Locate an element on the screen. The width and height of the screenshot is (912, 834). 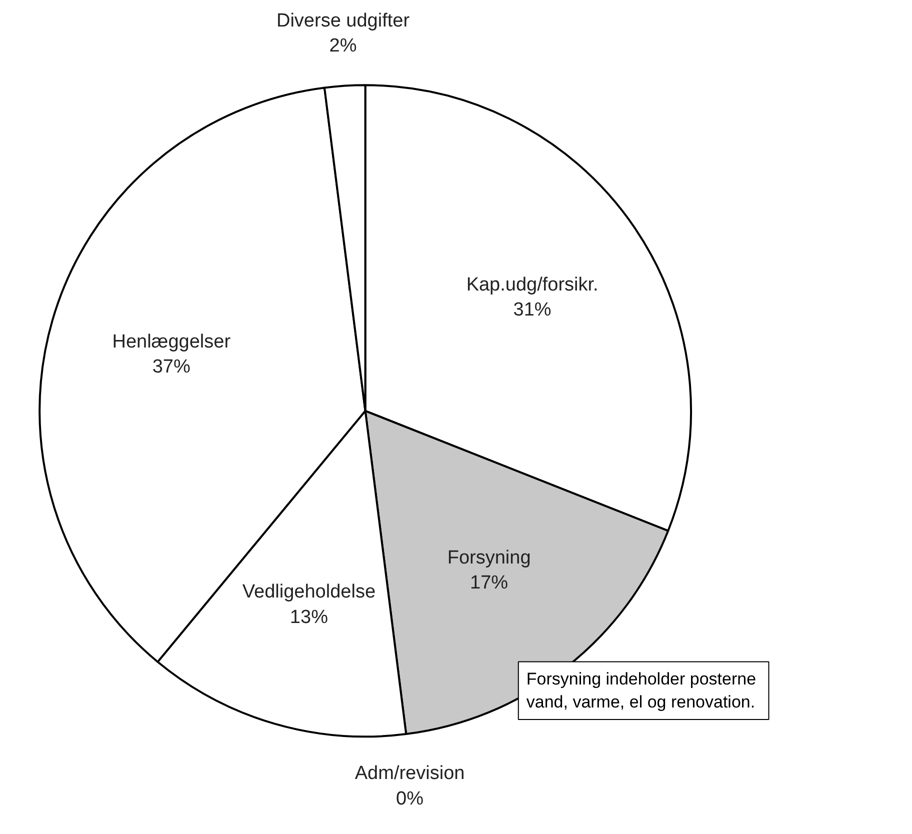
text: 0% is located at coordinates (410, 799).